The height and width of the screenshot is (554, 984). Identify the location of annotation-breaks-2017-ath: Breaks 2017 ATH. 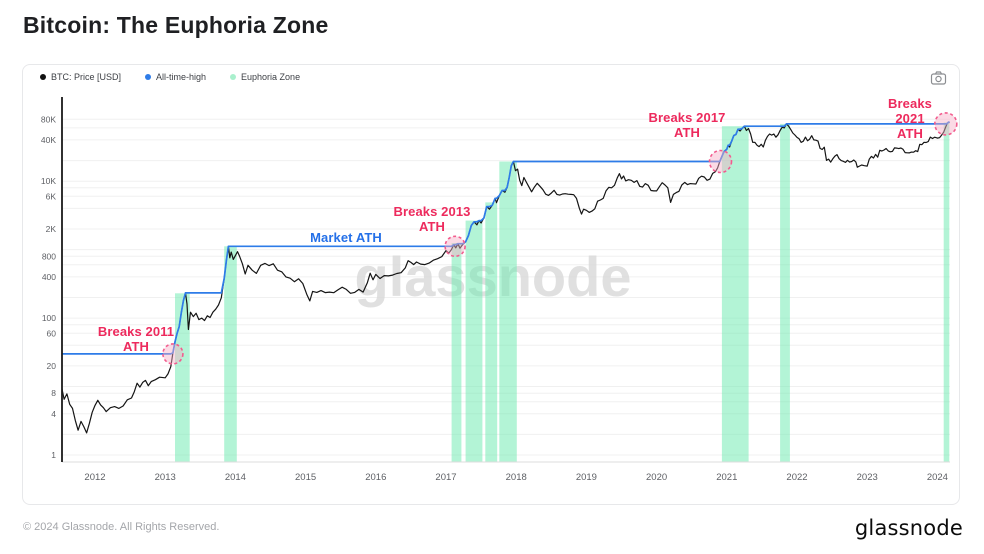
(687, 125).